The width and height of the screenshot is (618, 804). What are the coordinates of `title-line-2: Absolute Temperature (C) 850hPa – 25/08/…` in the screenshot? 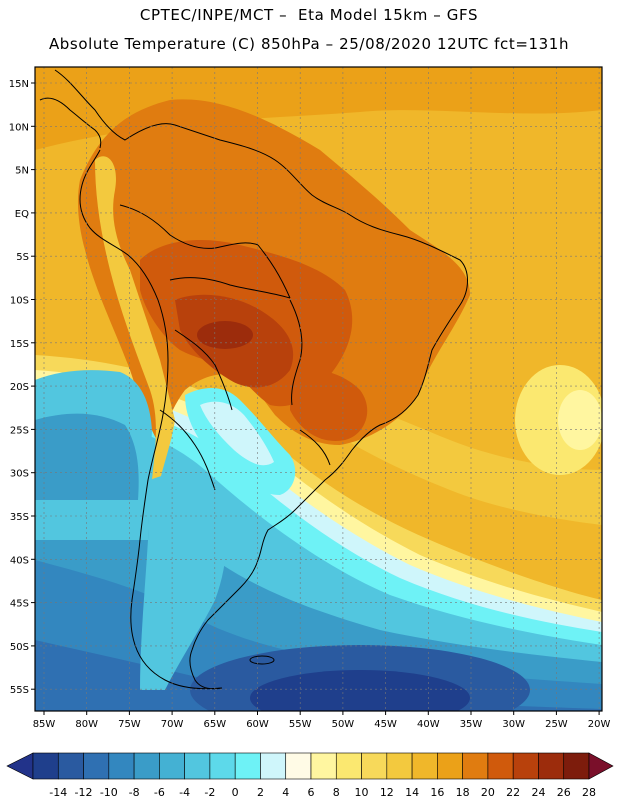 It's located at (309, 44).